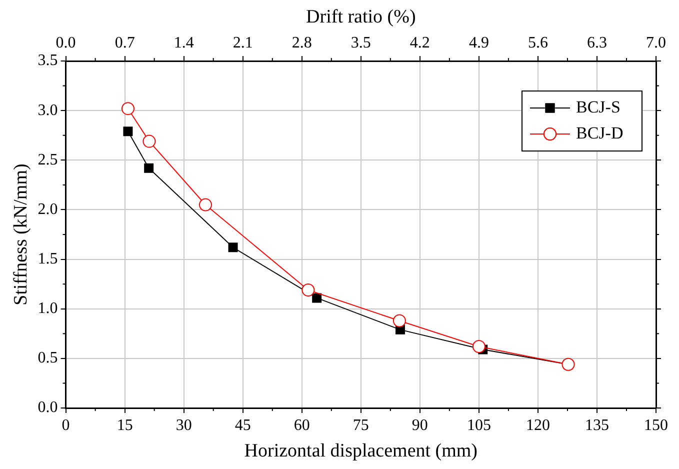  Describe the element at coordinates (656, 425) in the screenshot. I see `x-tick-label: 150` at that location.